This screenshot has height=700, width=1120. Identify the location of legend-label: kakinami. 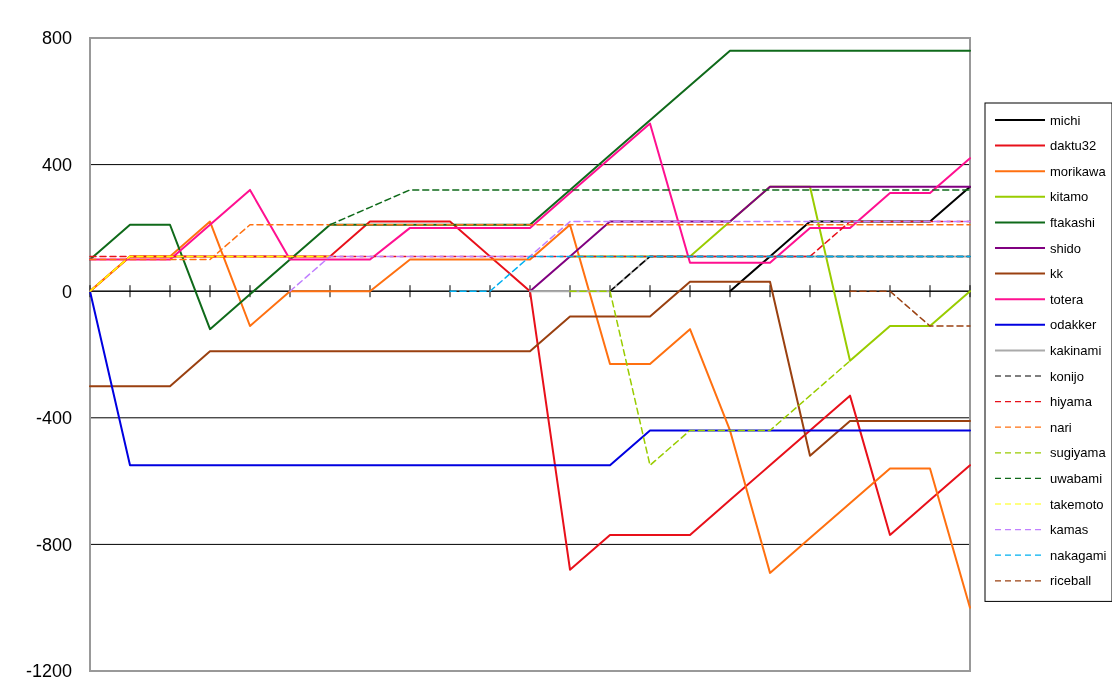
(1076, 350).